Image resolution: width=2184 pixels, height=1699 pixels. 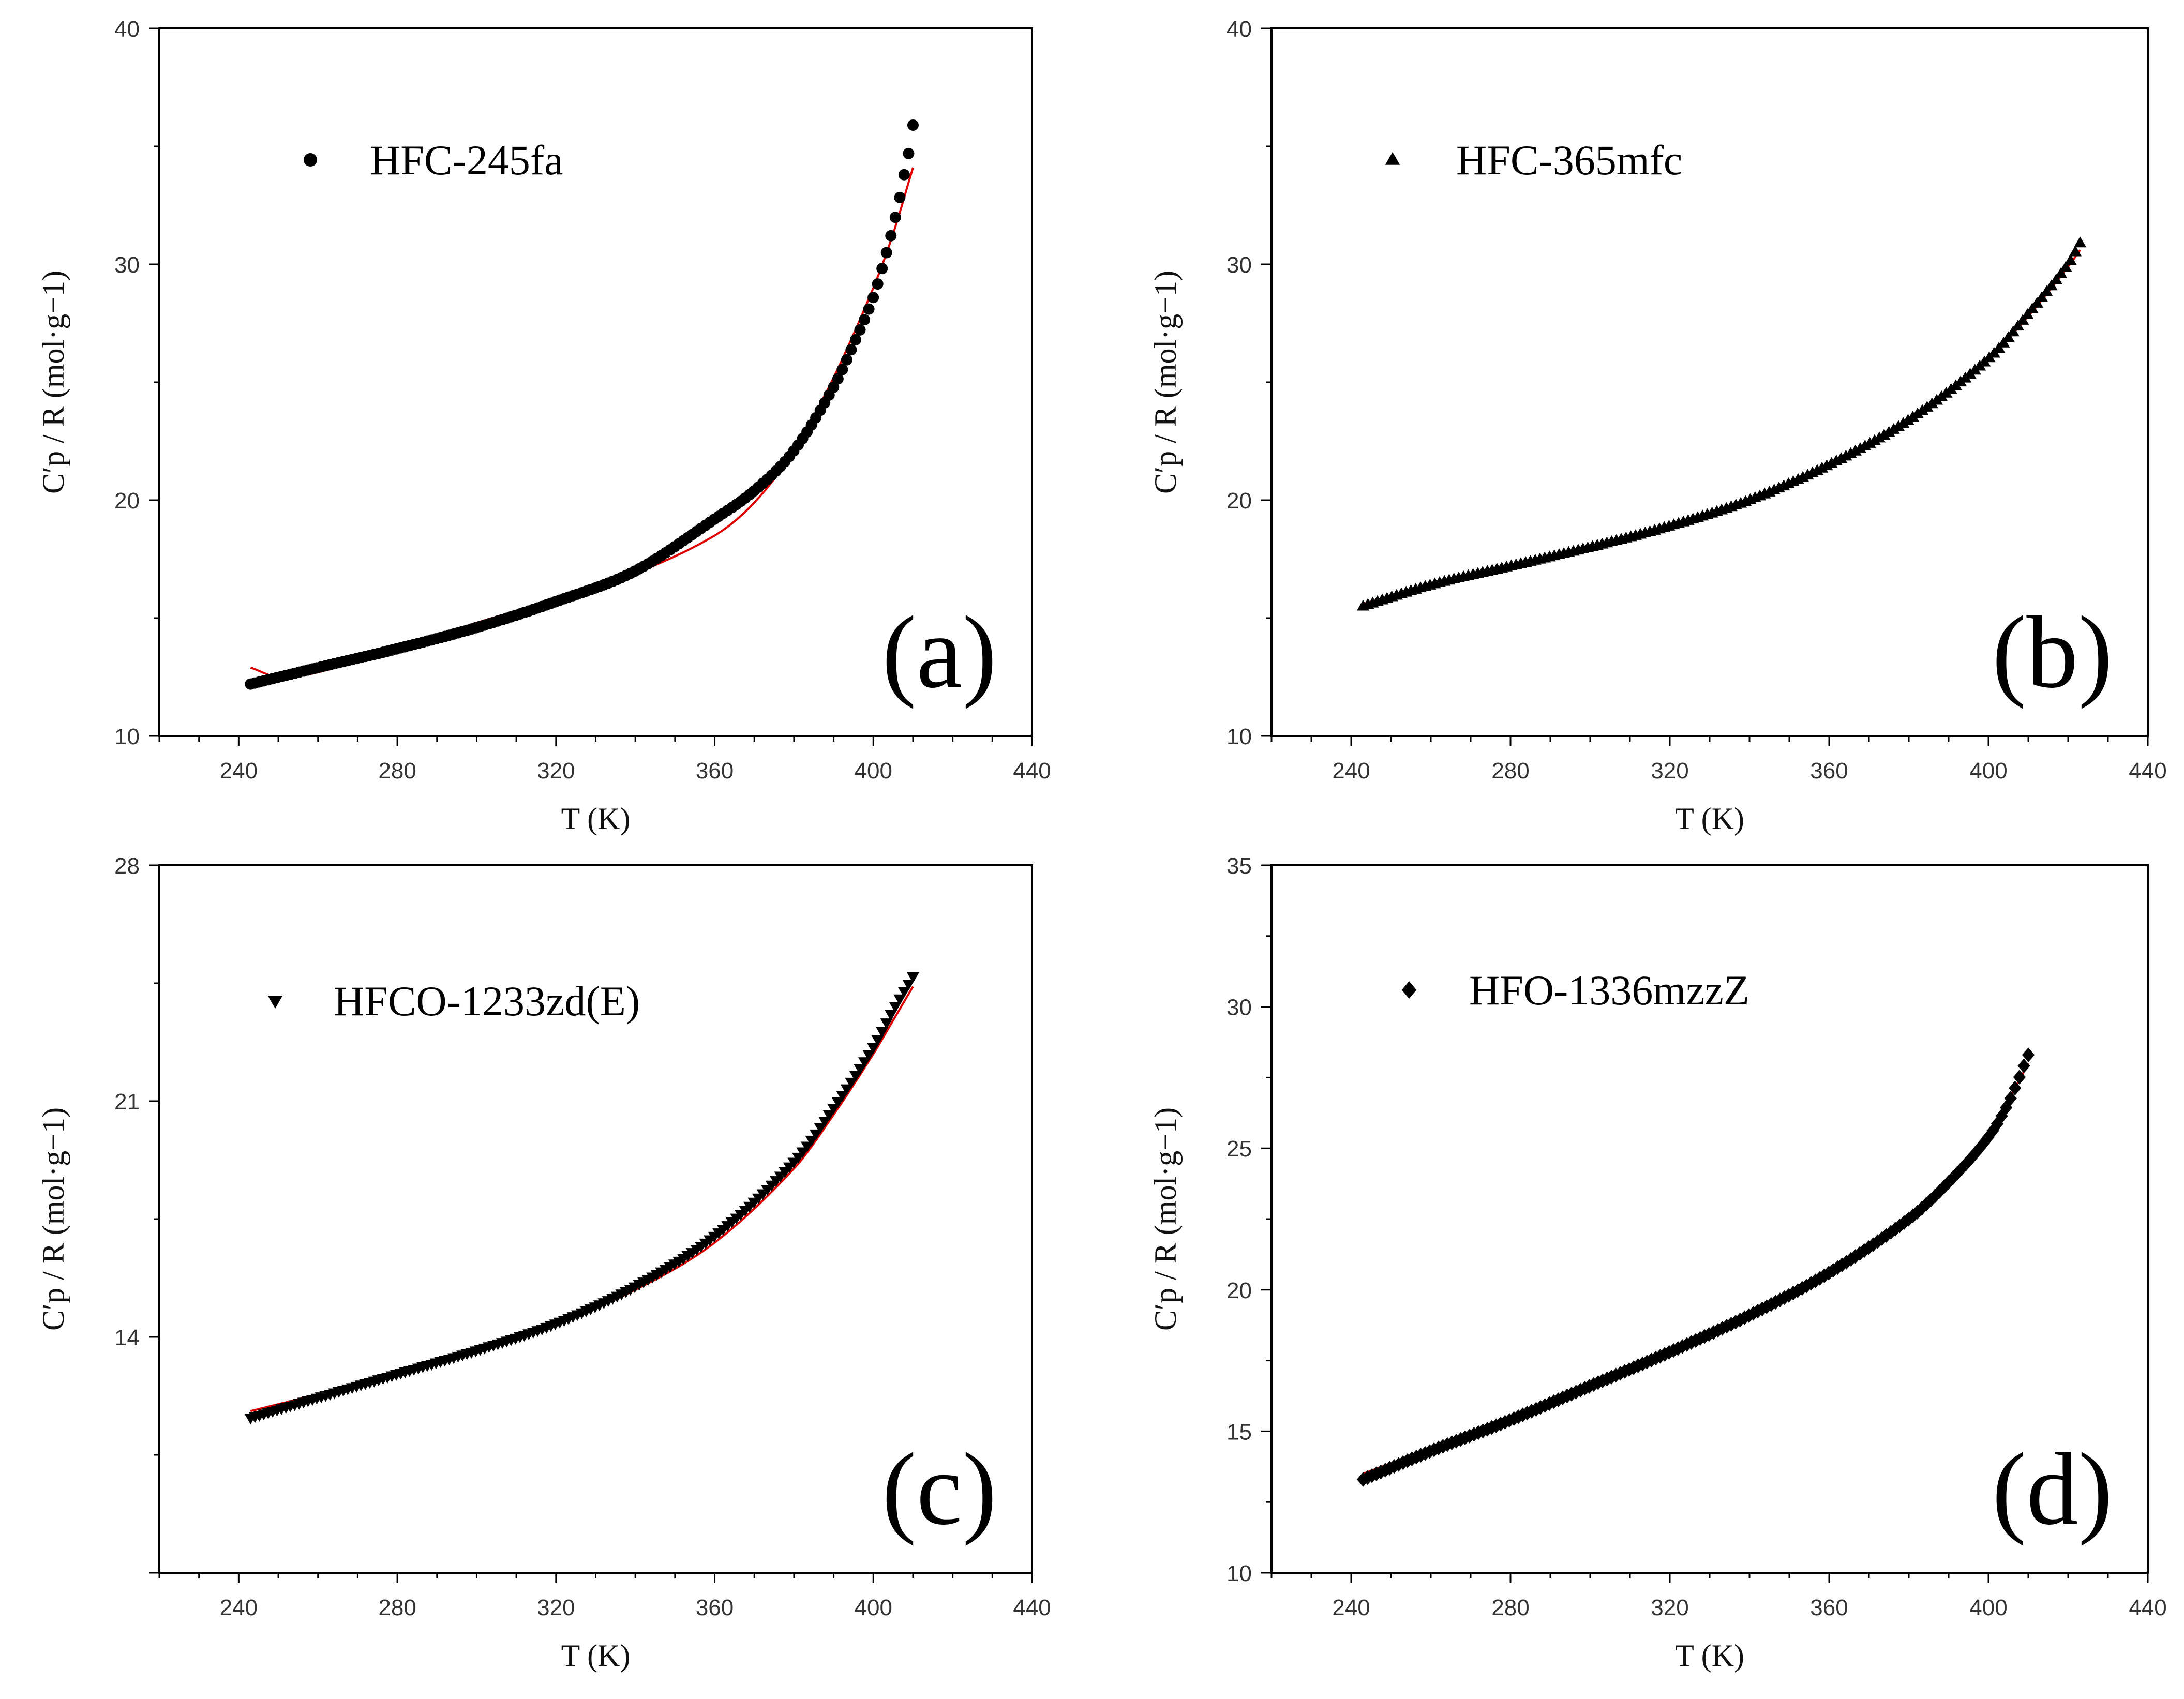 I want to click on panel-label: (b), so click(x=2052, y=652).